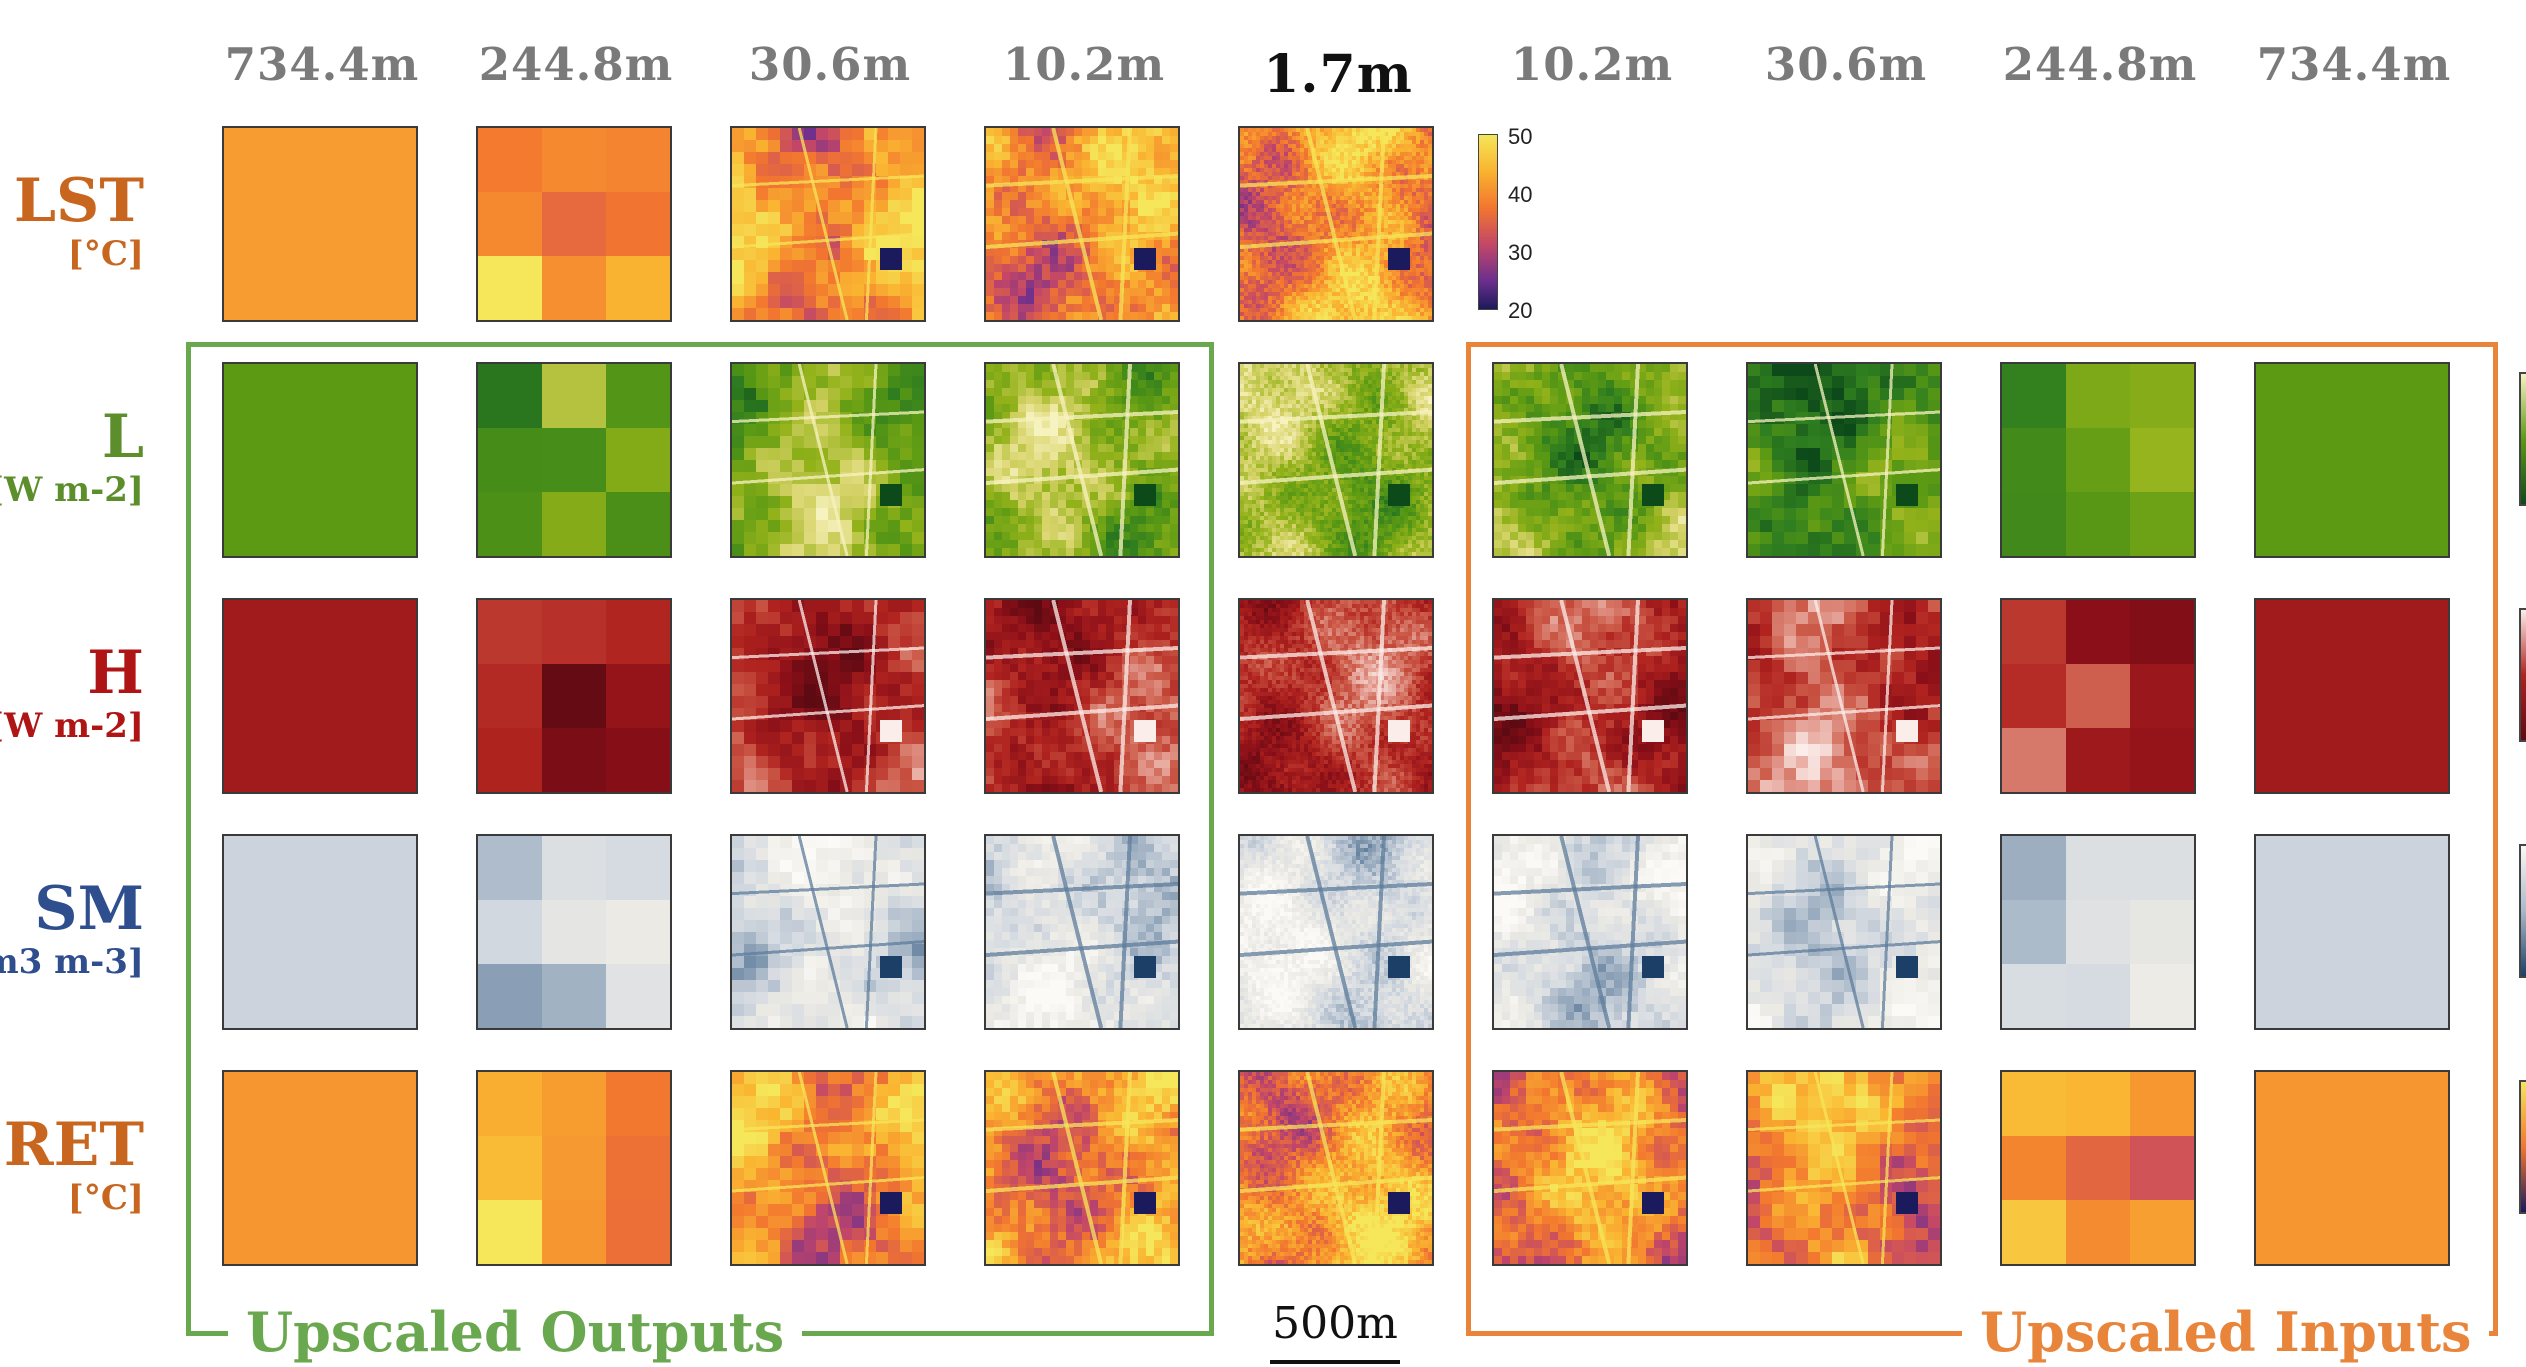 The width and height of the screenshot is (2526, 1367). I want to click on map-tile-ret-1.7m, so click(1336, 1168).